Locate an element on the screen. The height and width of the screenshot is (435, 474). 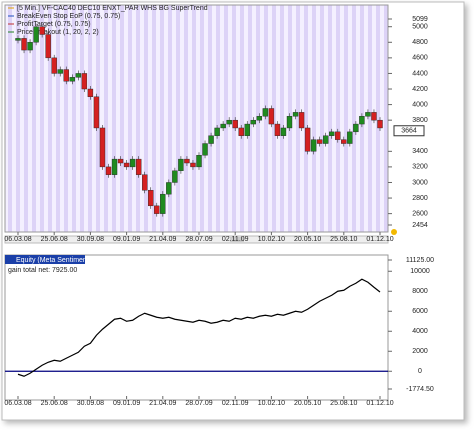
y-tick-label: 2454 is located at coordinates (420, 225).